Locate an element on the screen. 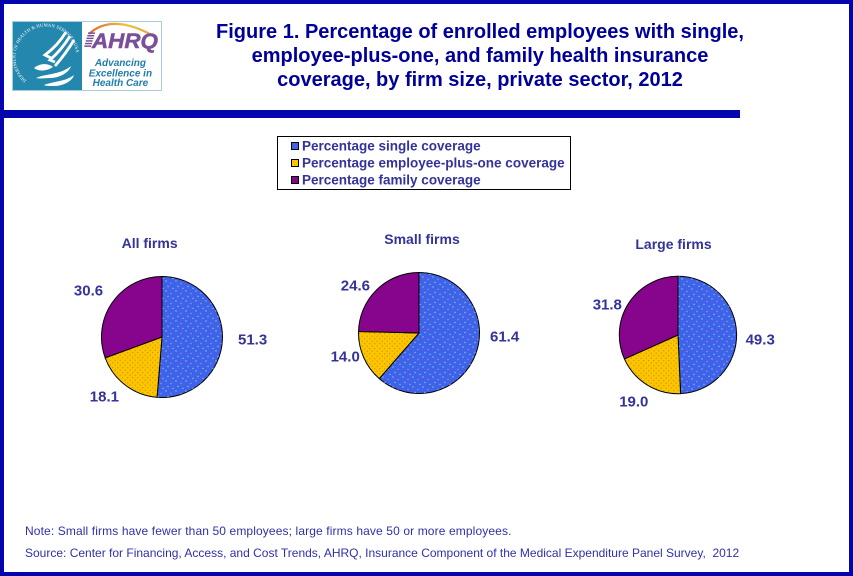 Image resolution: width=853 pixels, height=576 pixels. svg-text: Health Care is located at coordinates (121, 83).